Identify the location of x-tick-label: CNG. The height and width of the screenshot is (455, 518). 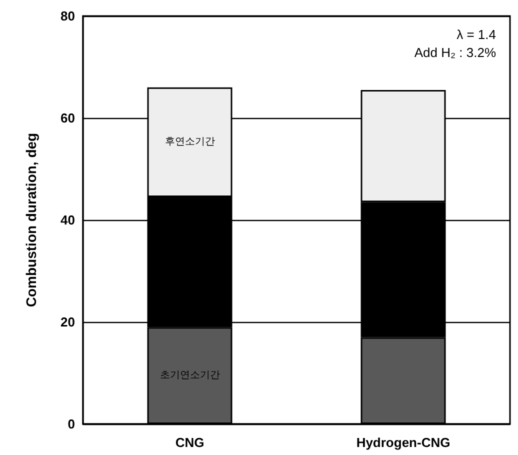
(189, 442).